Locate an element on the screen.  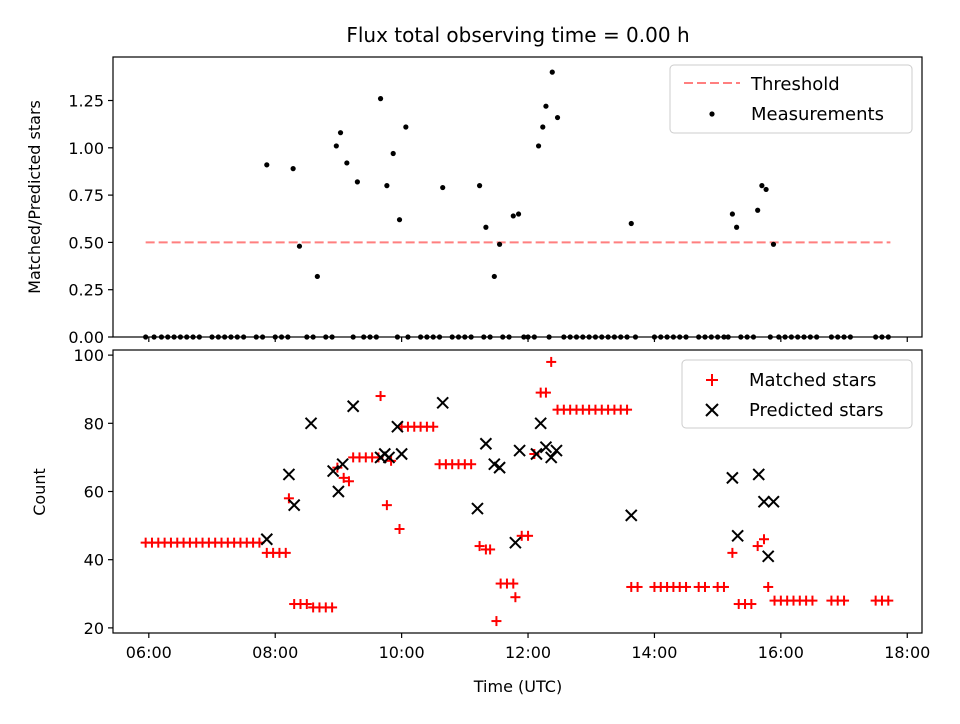
x-tick-label: 10:00 is located at coordinates (402, 652).